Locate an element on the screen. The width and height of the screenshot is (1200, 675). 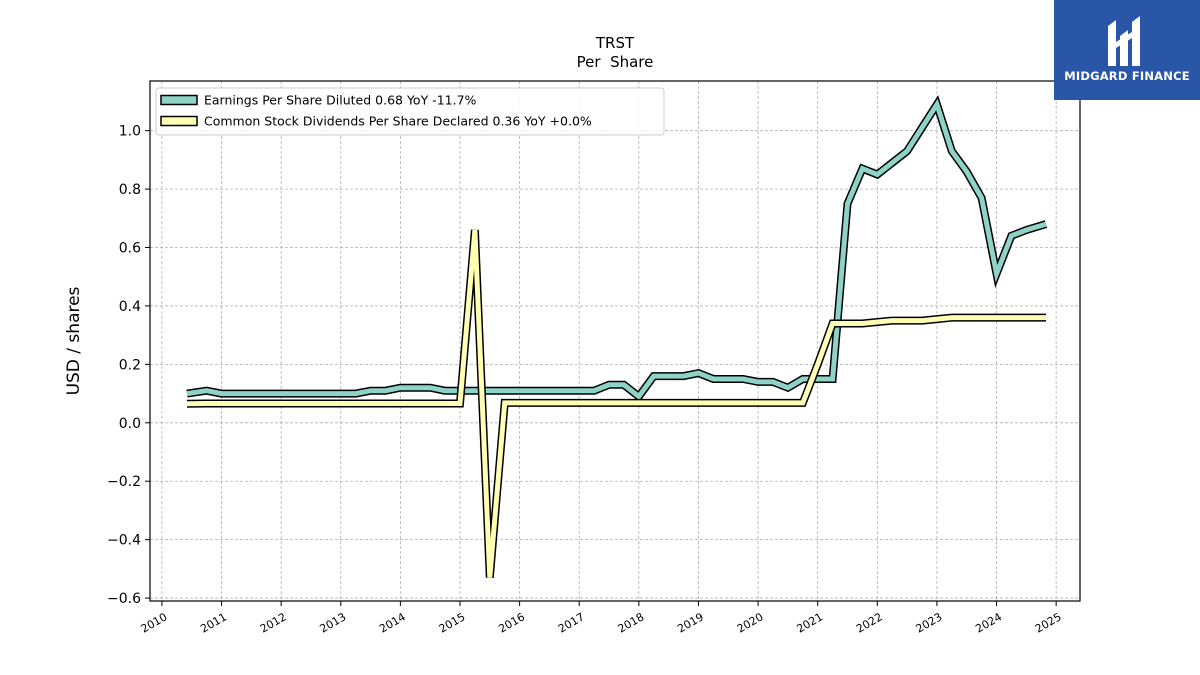
x-tick-label: 2010 is located at coordinates (154, 622).